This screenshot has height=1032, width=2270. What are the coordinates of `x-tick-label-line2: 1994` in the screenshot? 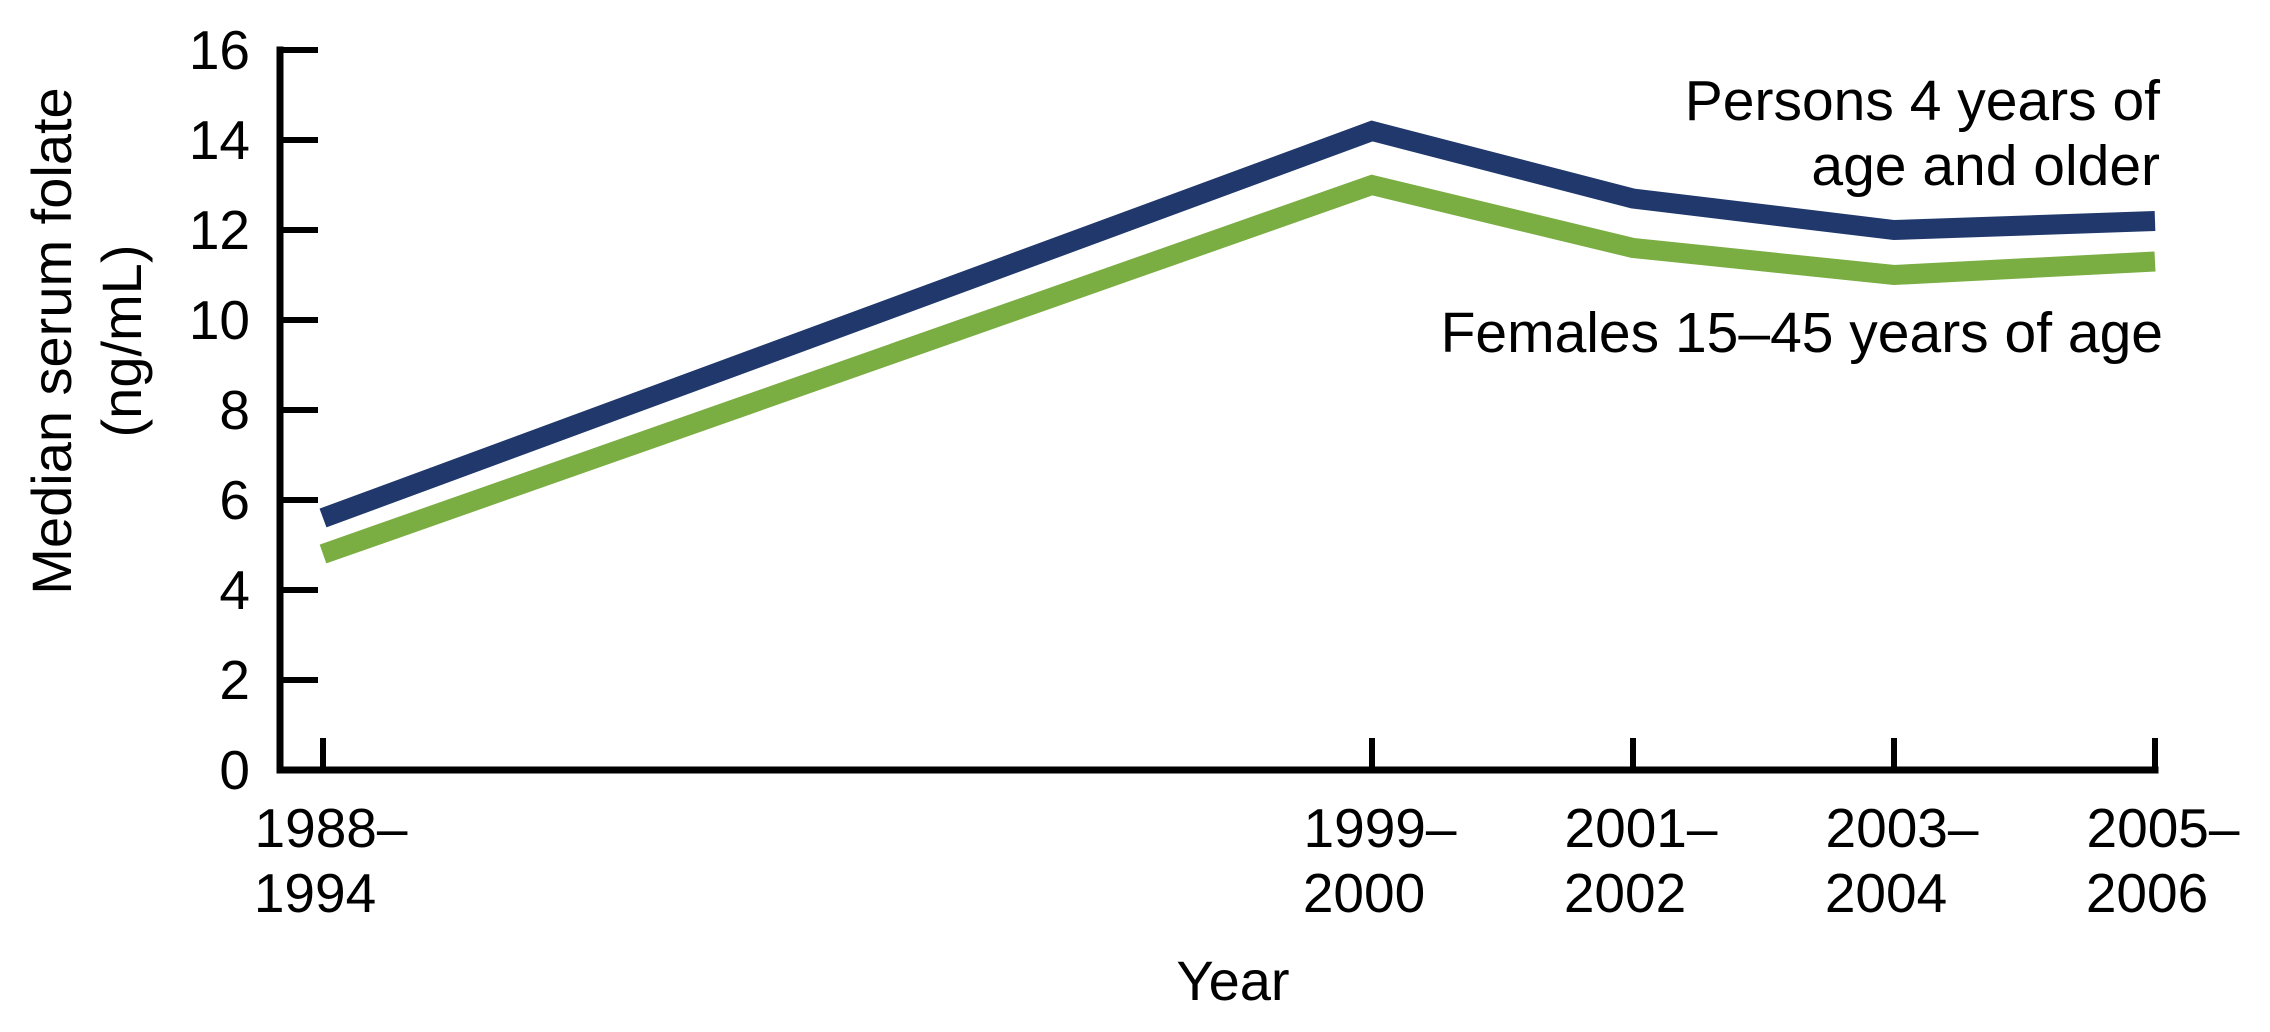 It's located at (315, 893).